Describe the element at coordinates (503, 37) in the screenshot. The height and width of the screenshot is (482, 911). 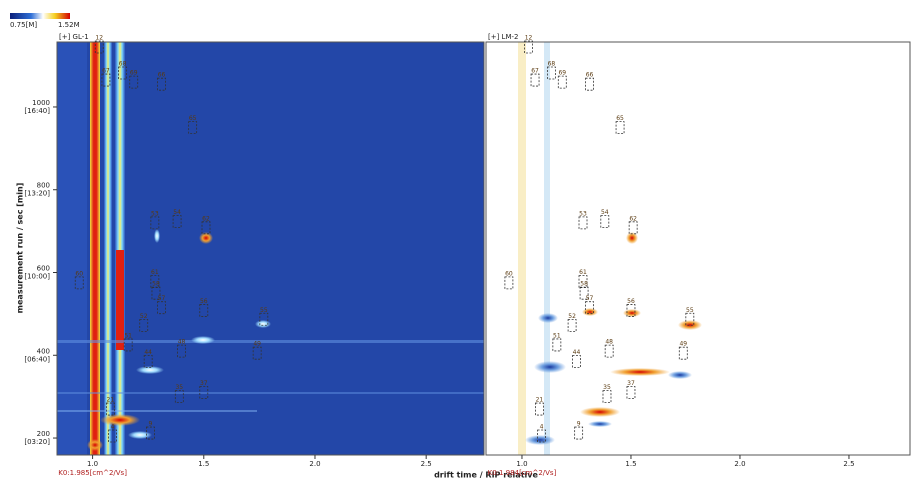
I see `panel-title: [+] LM-2` at that location.